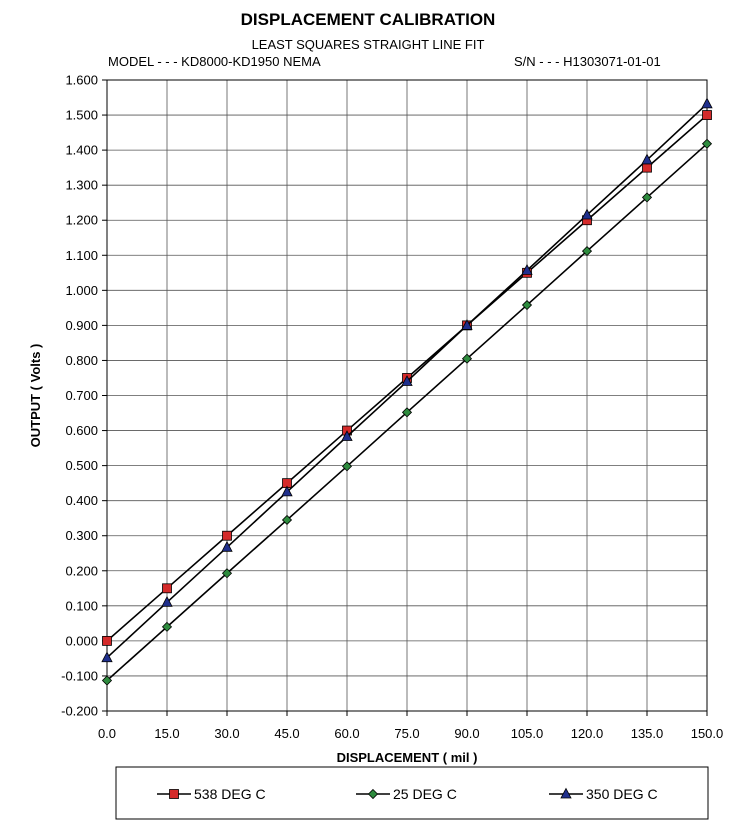  What do you see at coordinates (368, 19) in the screenshot?
I see `chart-title: DISPLACEMENT CALIBRATION` at bounding box center [368, 19].